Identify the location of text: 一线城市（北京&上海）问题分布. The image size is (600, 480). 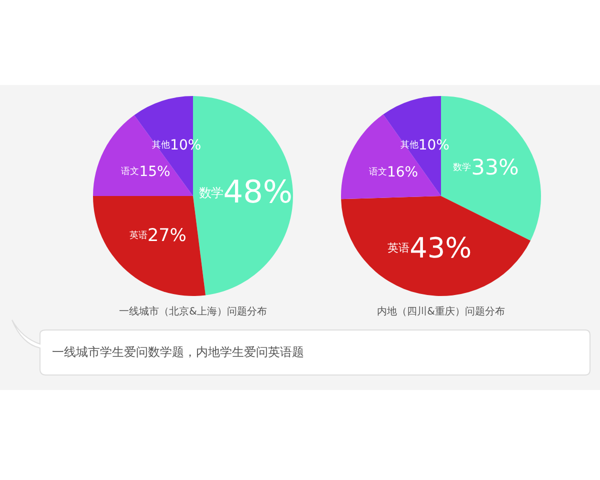
(193, 312).